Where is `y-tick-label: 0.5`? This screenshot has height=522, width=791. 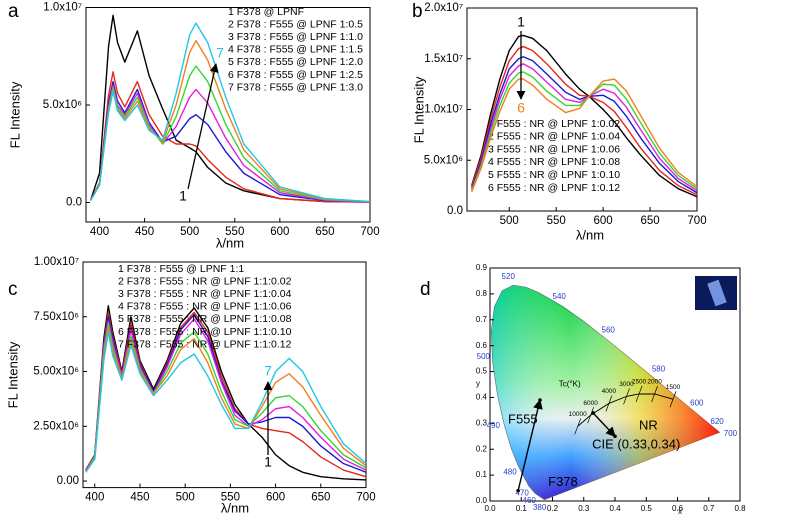 y-tick-label: 0.5 is located at coordinates (482, 371).